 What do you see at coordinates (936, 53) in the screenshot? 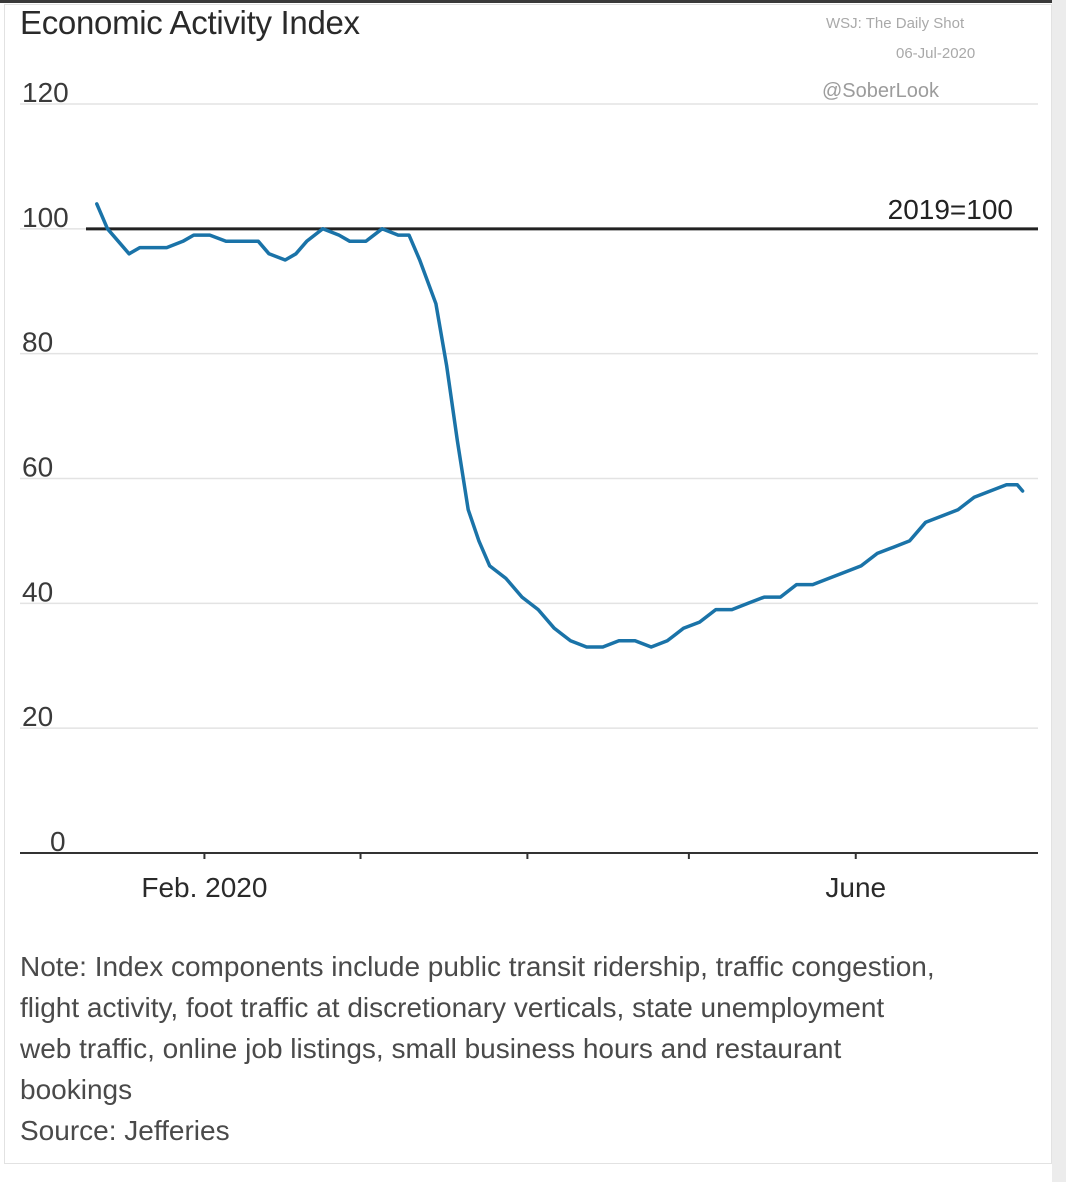
I see `credit-date: 06-Jul-2020` at bounding box center [936, 53].